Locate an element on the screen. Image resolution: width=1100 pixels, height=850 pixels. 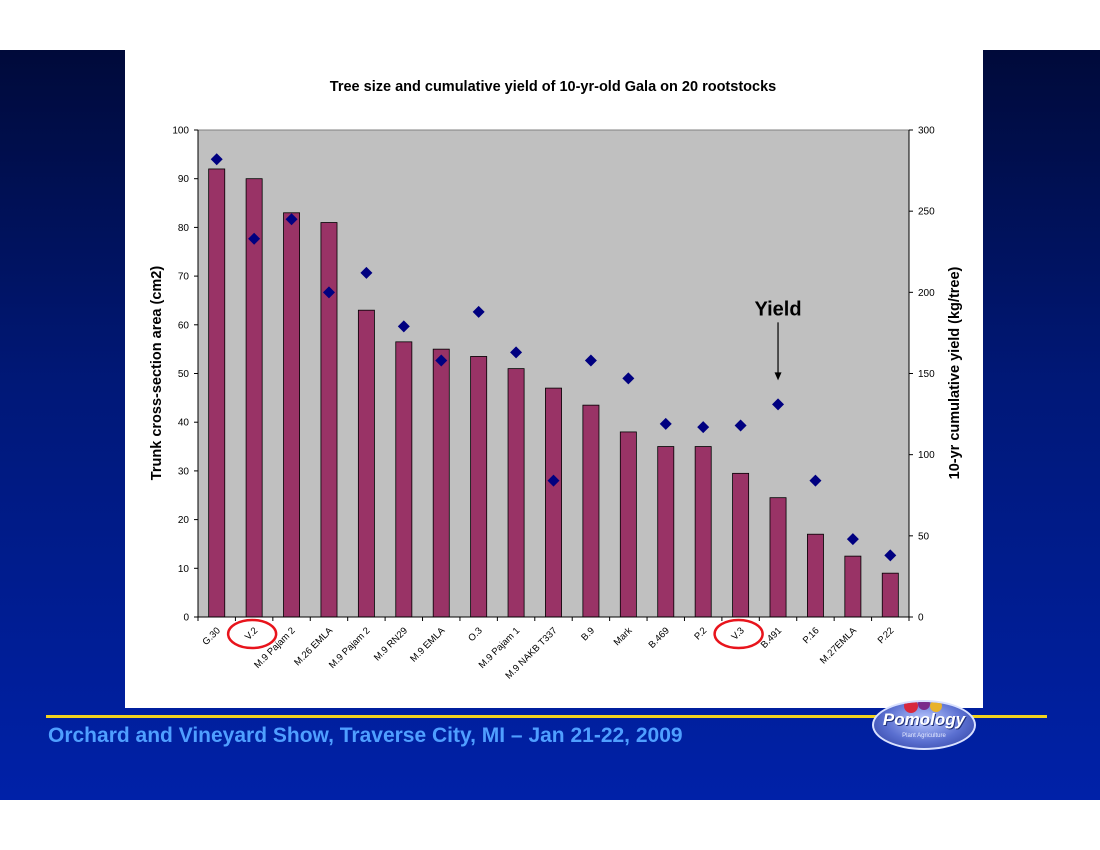
x-tick-label: P.2 is located at coordinates (700, 633).